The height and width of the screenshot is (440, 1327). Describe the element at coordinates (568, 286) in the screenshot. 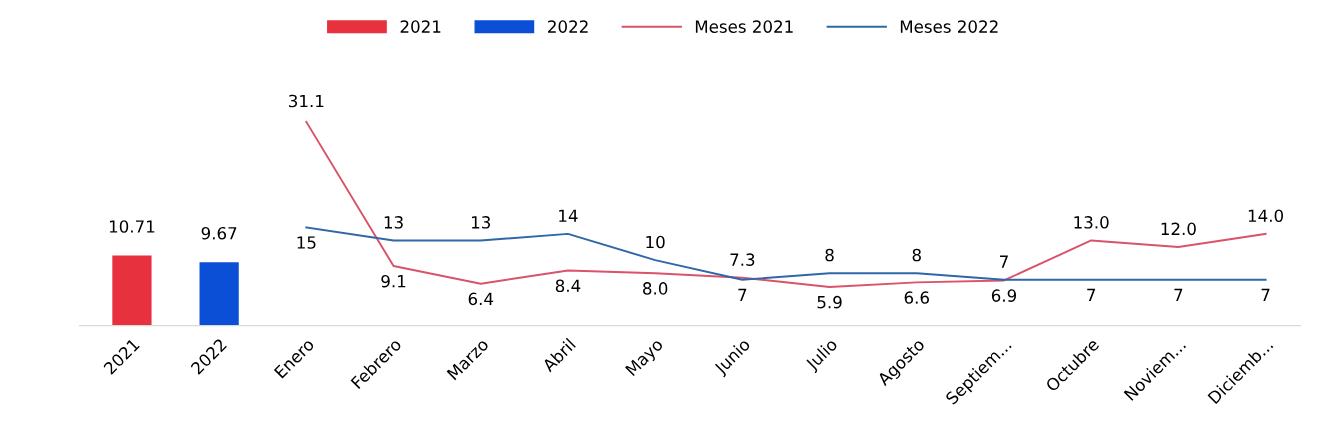

I see `data-label: 8.4` at that location.